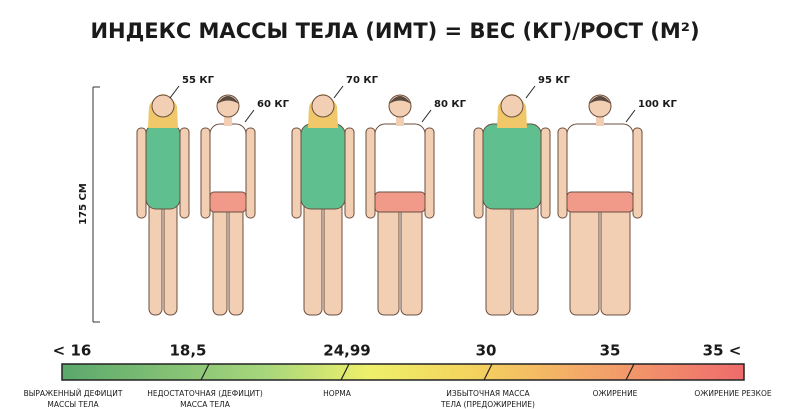  Describe the element at coordinates (72, 351) in the screenshot. I see `scale-mark: < 16` at that location.